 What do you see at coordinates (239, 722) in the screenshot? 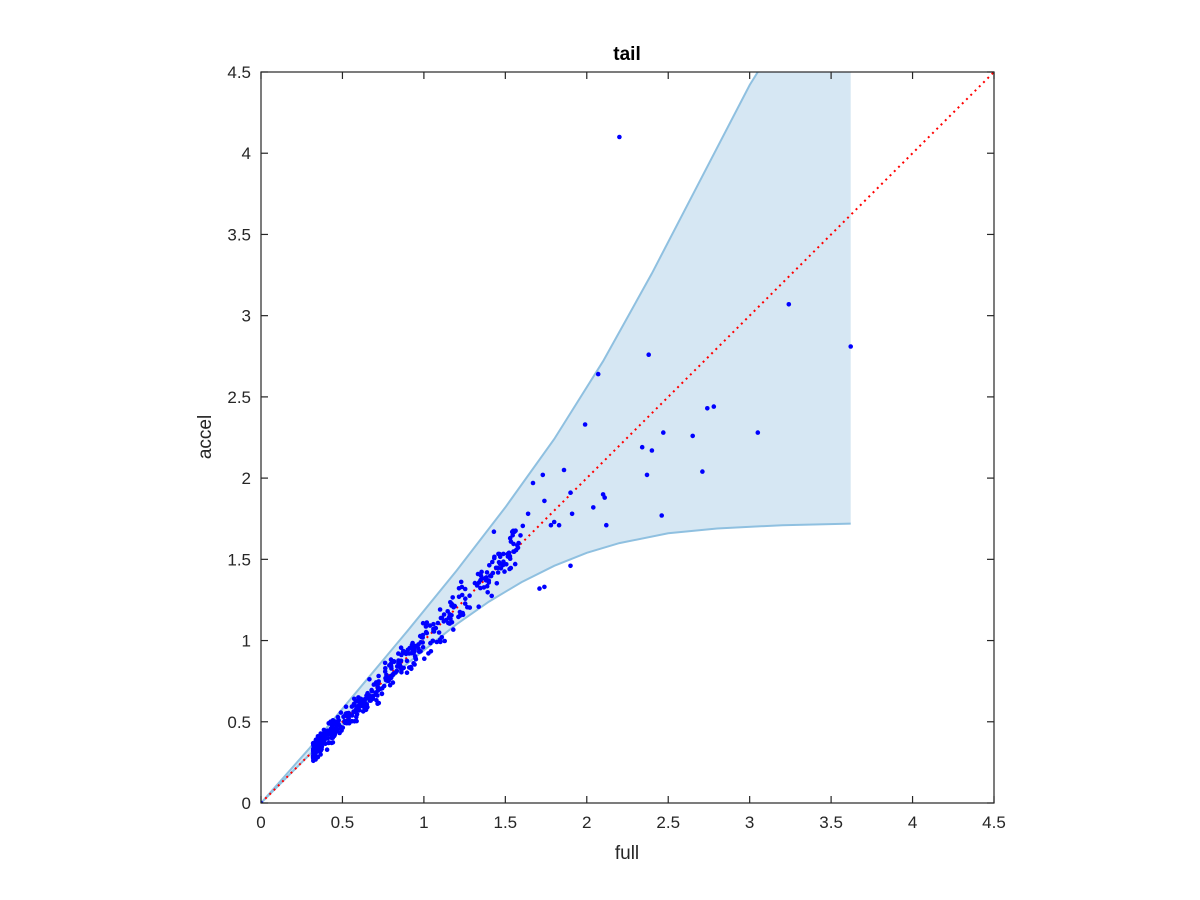
I see `y-tick-label: 0.5` at bounding box center [239, 722].